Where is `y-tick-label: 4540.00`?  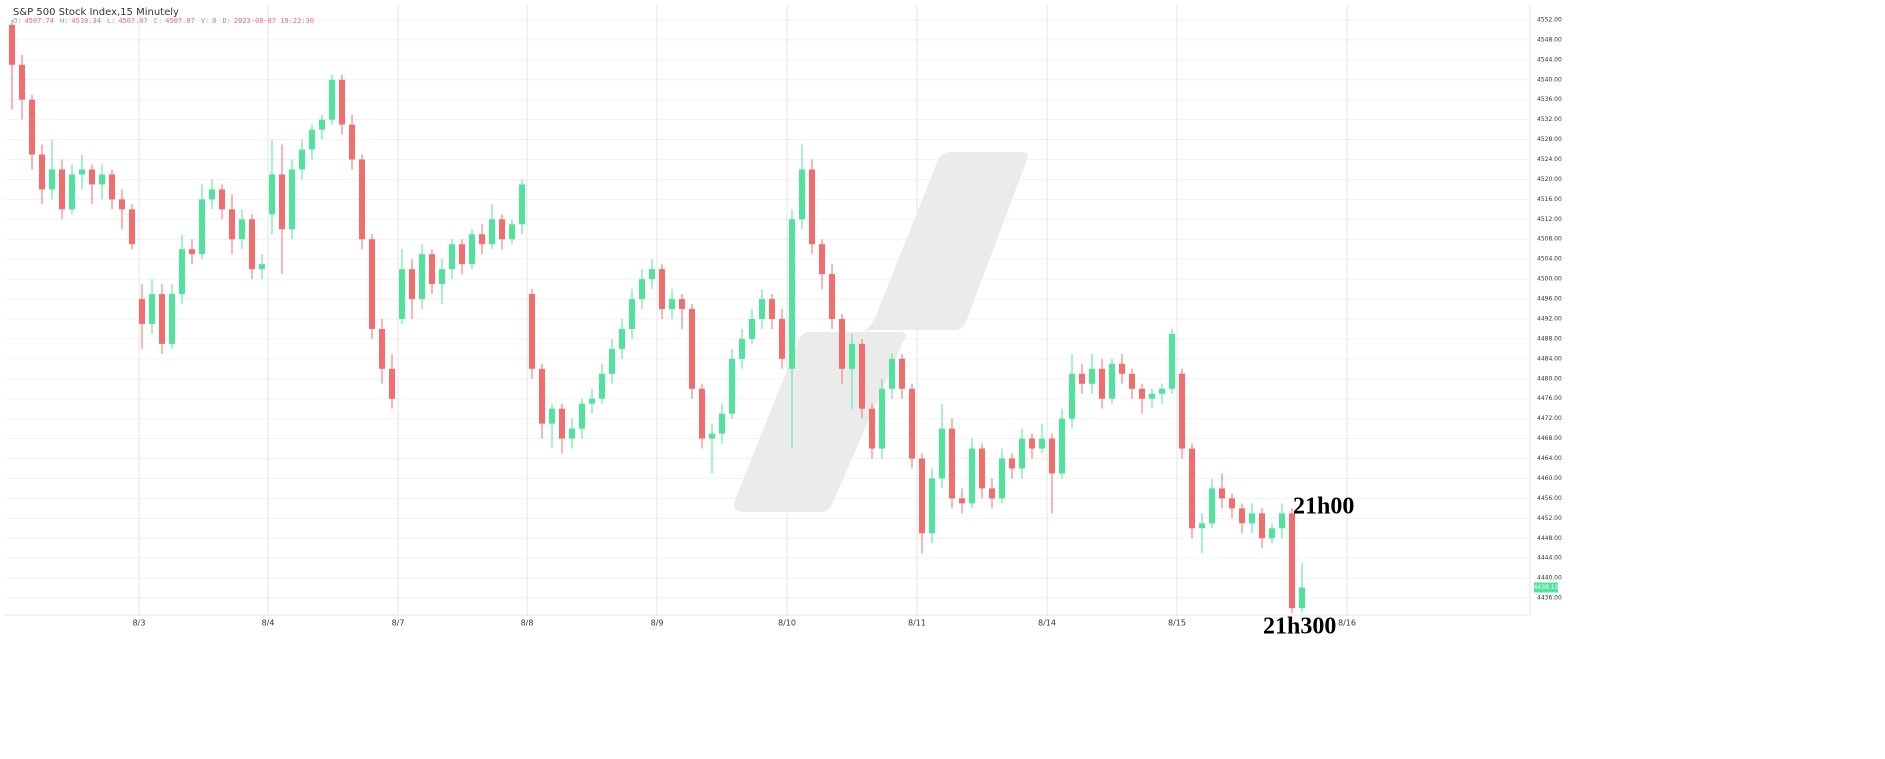 y-tick-label: 4540.00 is located at coordinates (1549, 79).